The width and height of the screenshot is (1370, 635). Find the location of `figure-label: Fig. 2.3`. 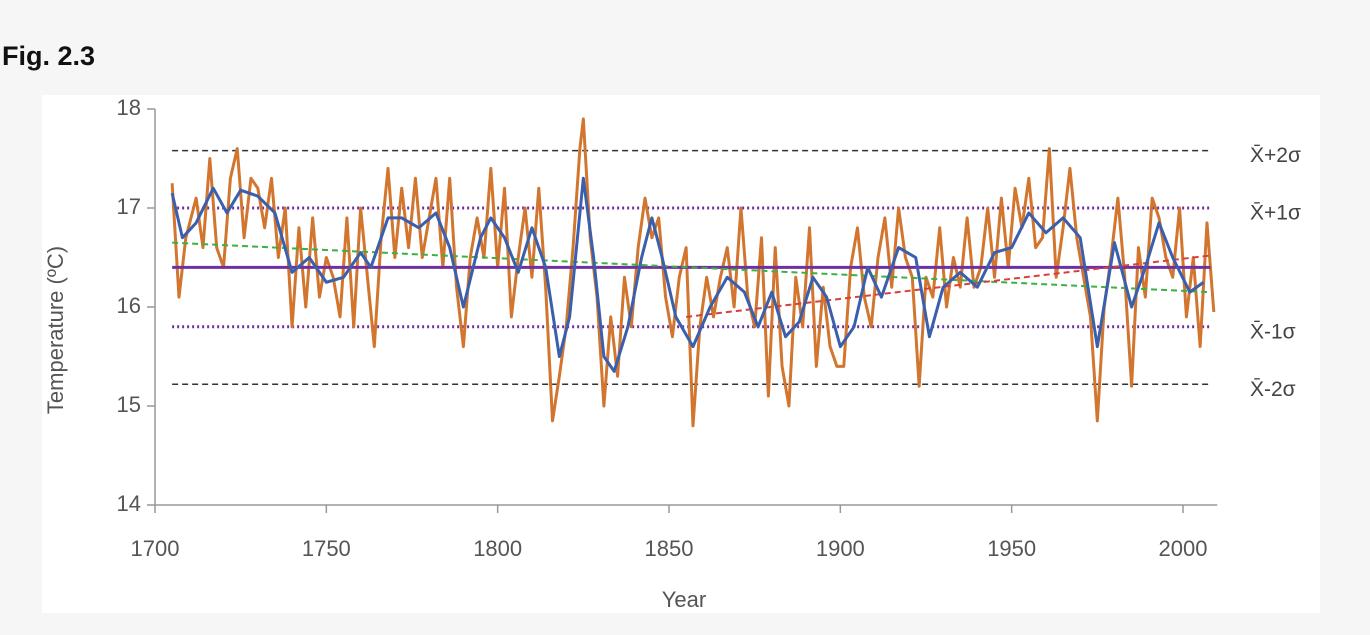

figure-label: Fig. 2.3 is located at coordinates (48, 56).